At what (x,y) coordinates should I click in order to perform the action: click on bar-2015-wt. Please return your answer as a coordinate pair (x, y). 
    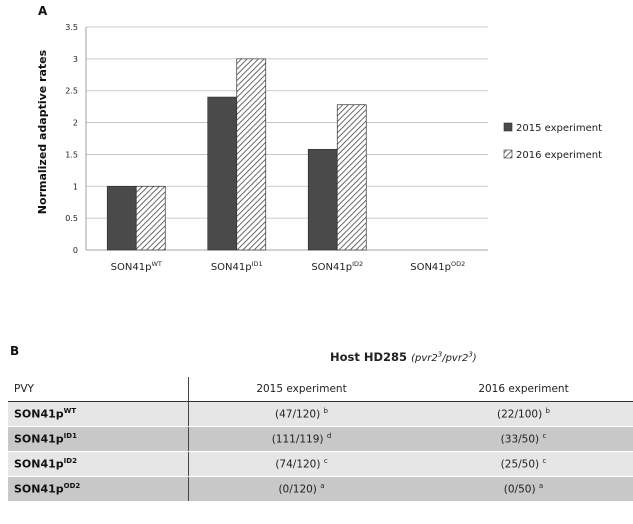
    Looking at the image, I should click on (121, 218).